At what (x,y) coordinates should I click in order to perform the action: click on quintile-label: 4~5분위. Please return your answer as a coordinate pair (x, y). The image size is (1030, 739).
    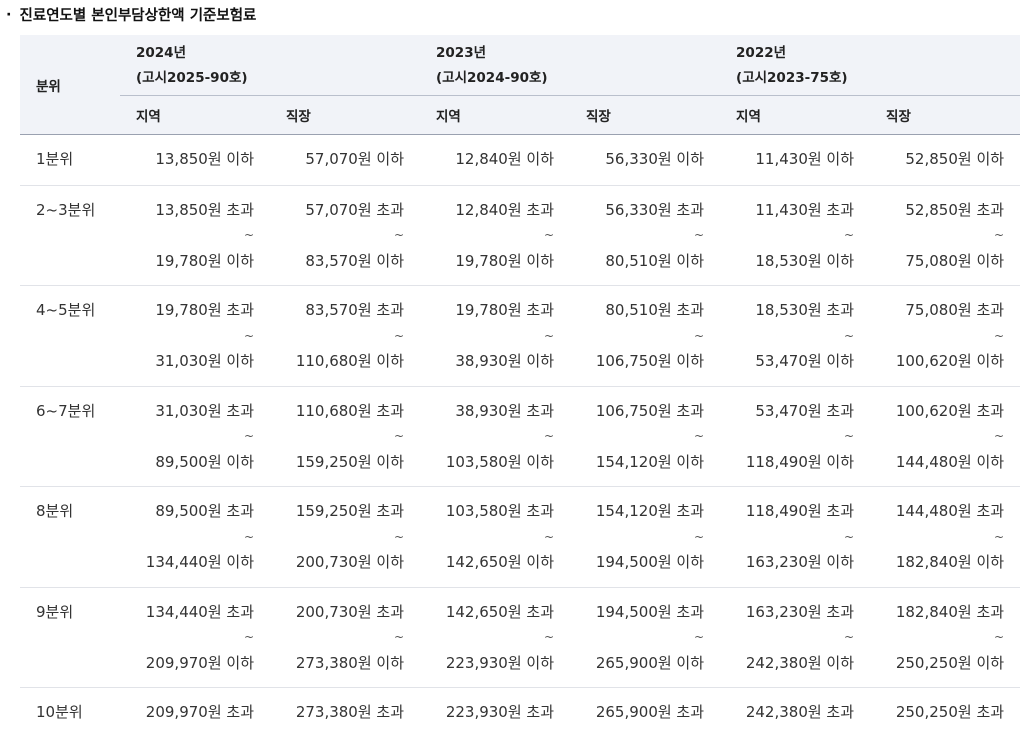
    Looking at the image, I should click on (66, 310).